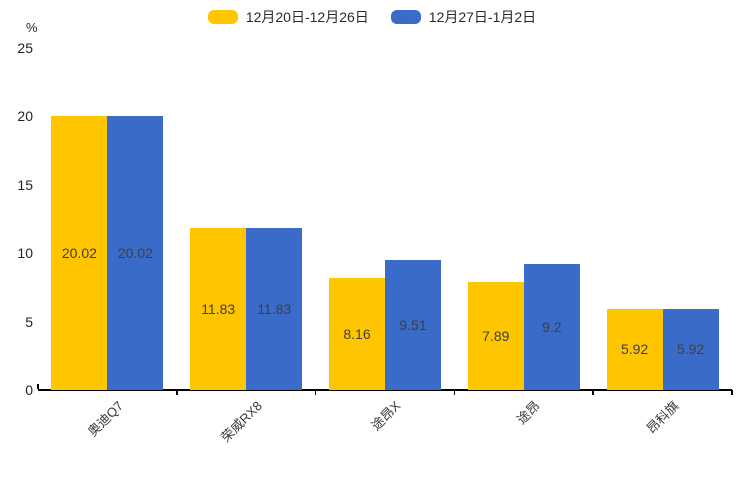 The image size is (744, 496). What do you see at coordinates (307, 17) in the screenshot?
I see `legend-label-week1: 12月20日-12月26日` at bounding box center [307, 17].